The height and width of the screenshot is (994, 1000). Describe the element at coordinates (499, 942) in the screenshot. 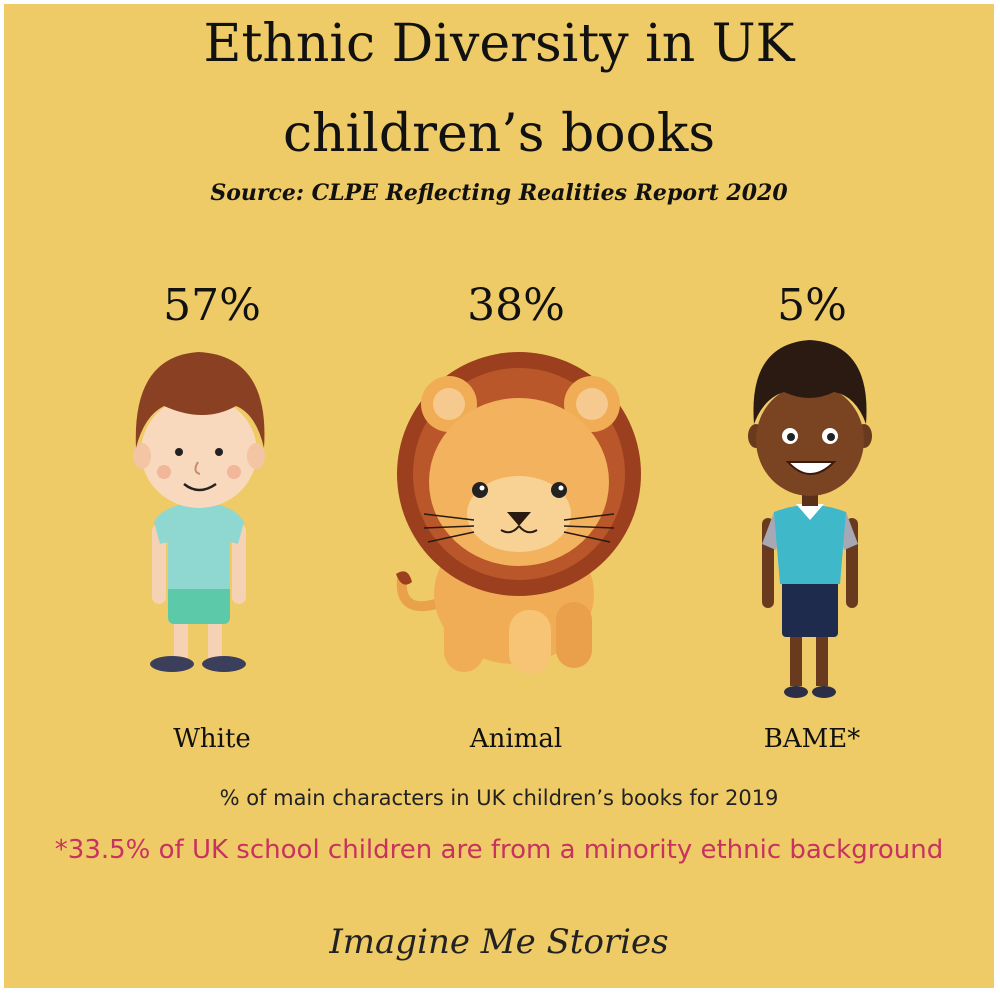

I see `brand-signature: Imagine Me Stories` at that location.